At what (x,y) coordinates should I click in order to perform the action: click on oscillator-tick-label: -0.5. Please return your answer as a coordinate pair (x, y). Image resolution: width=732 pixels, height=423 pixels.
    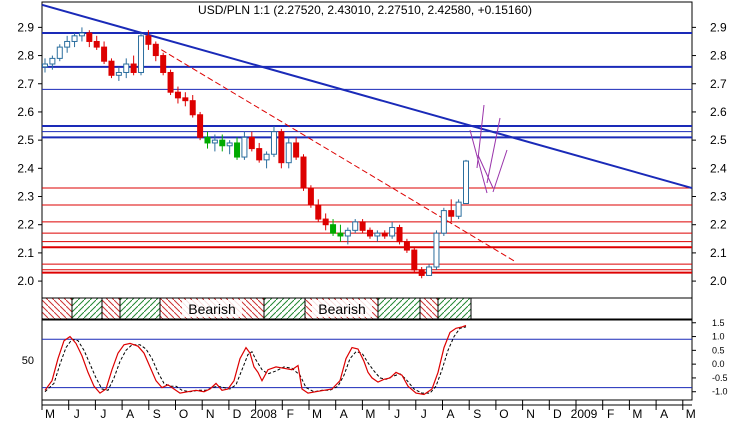
    Looking at the image, I should click on (720, 378).